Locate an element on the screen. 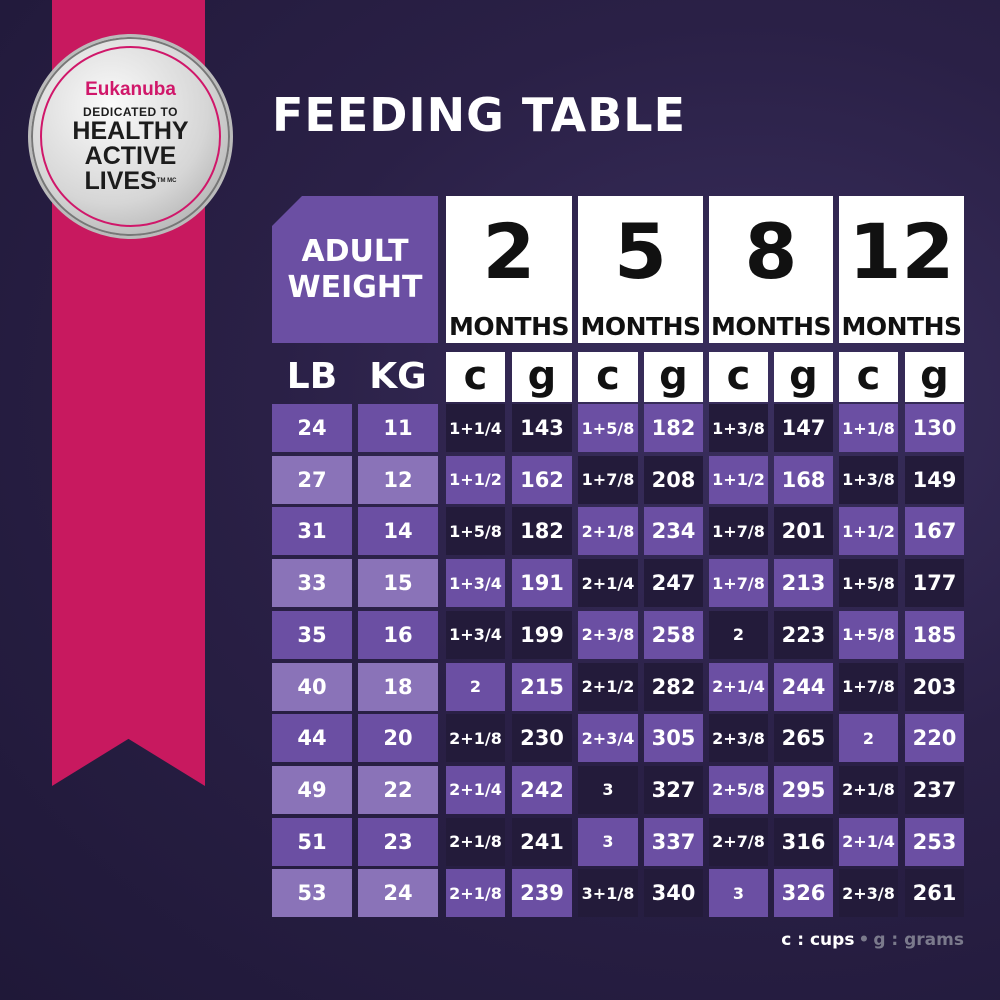  lb-cell: 53 is located at coordinates (312, 893).